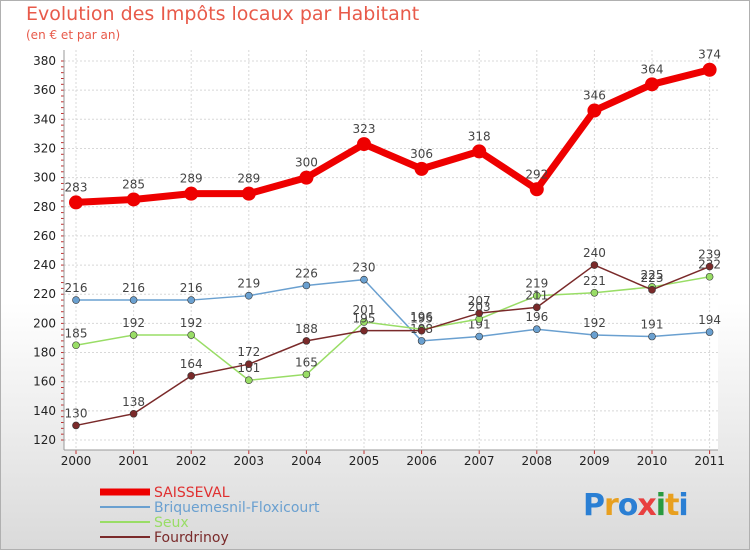  Describe the element at coordinates (364, 461) in the screenshot. I see `x-tick-label: 2005` at that location.